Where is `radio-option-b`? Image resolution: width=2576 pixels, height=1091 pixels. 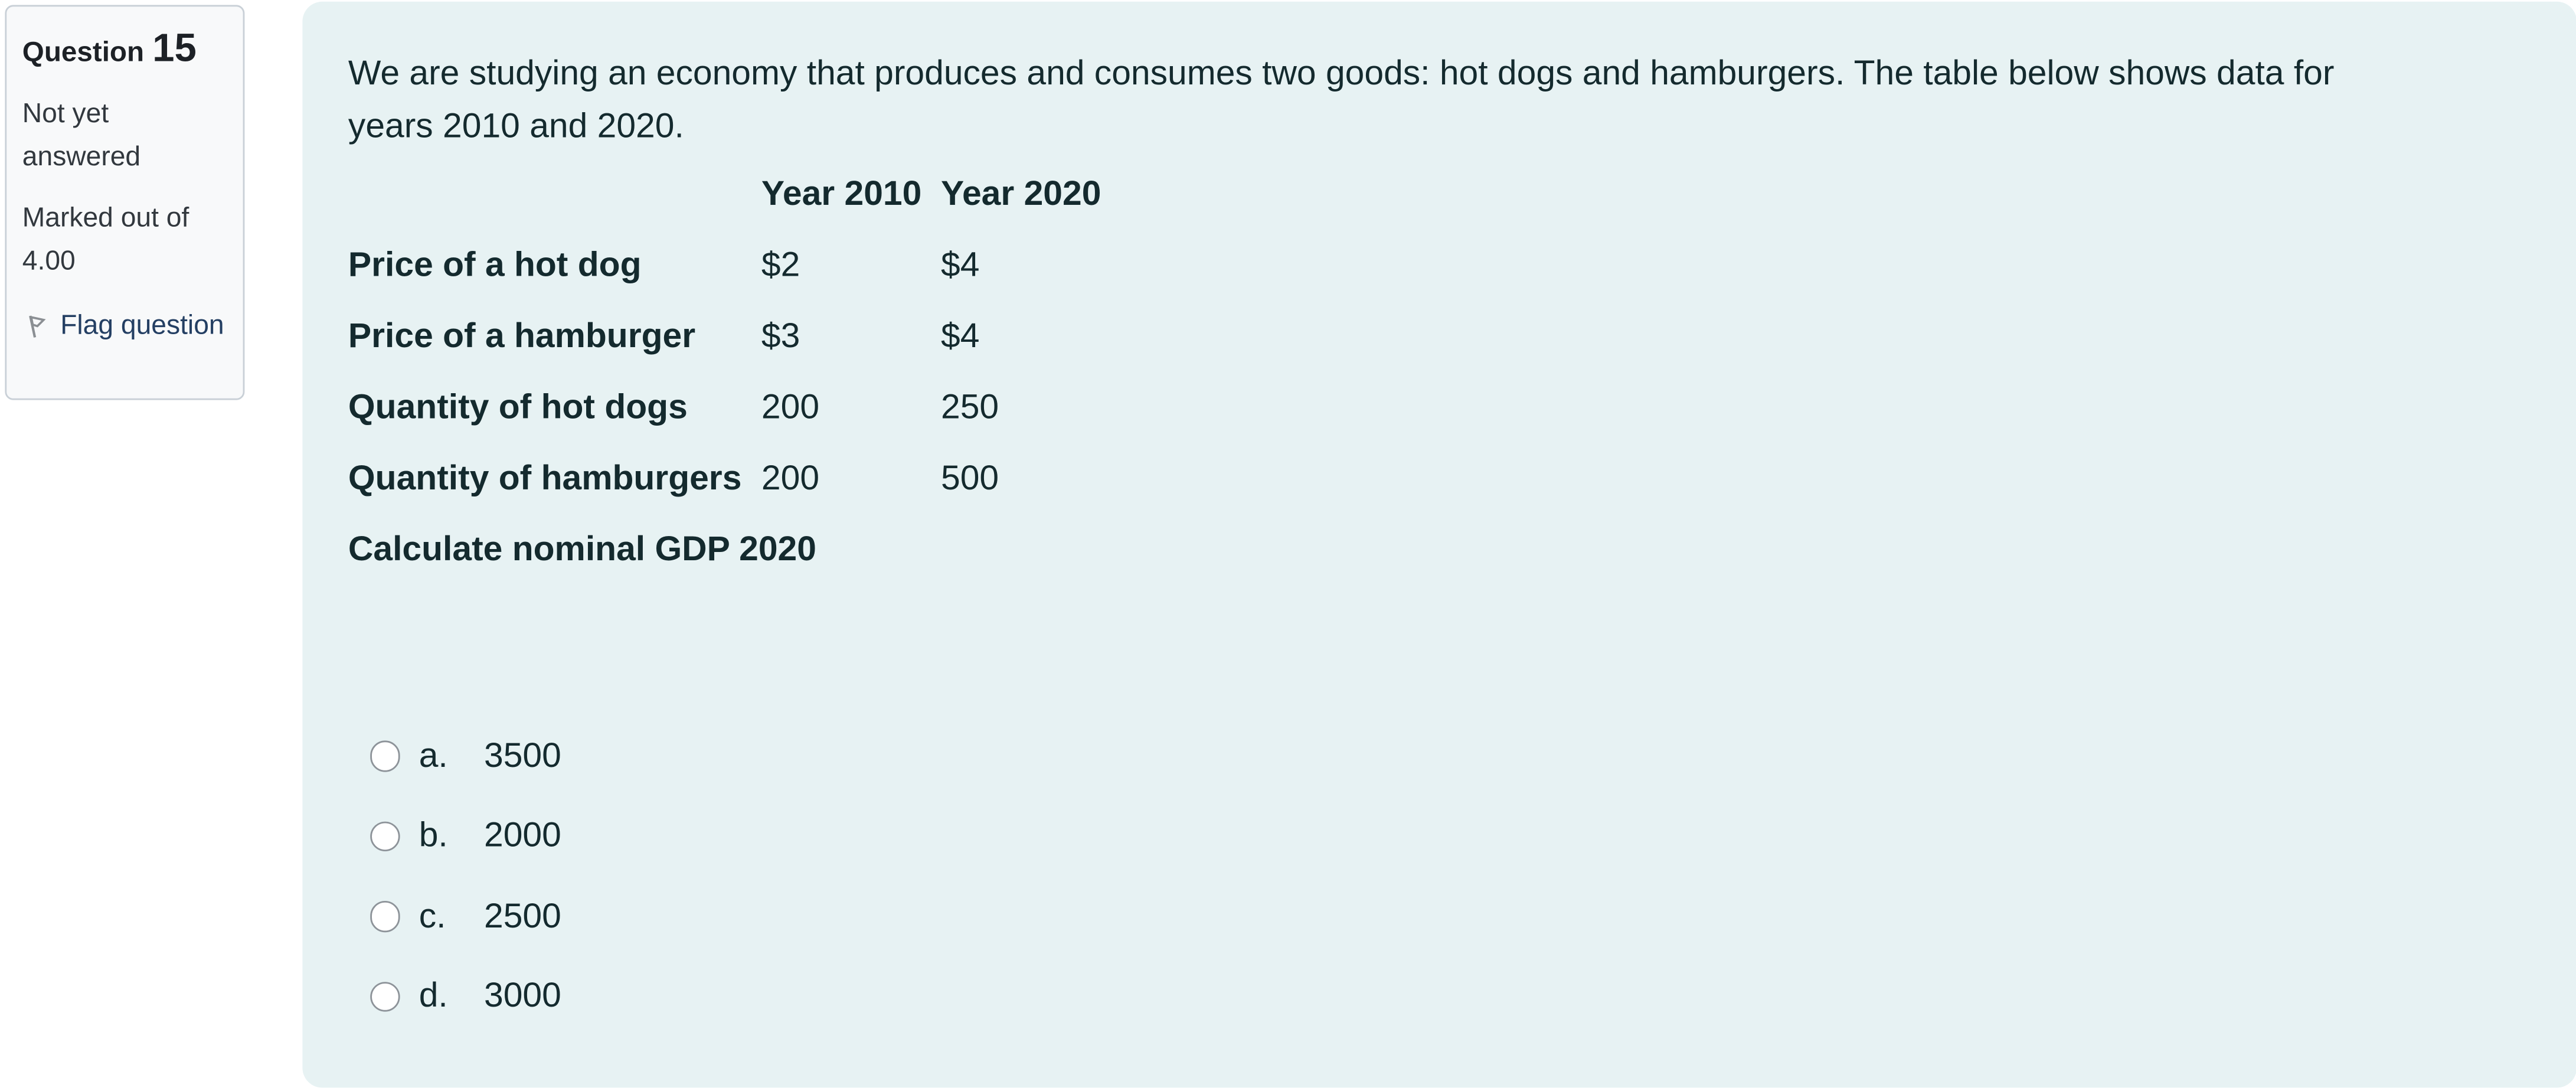 radio-option-b is located at coordinates (385, 836).